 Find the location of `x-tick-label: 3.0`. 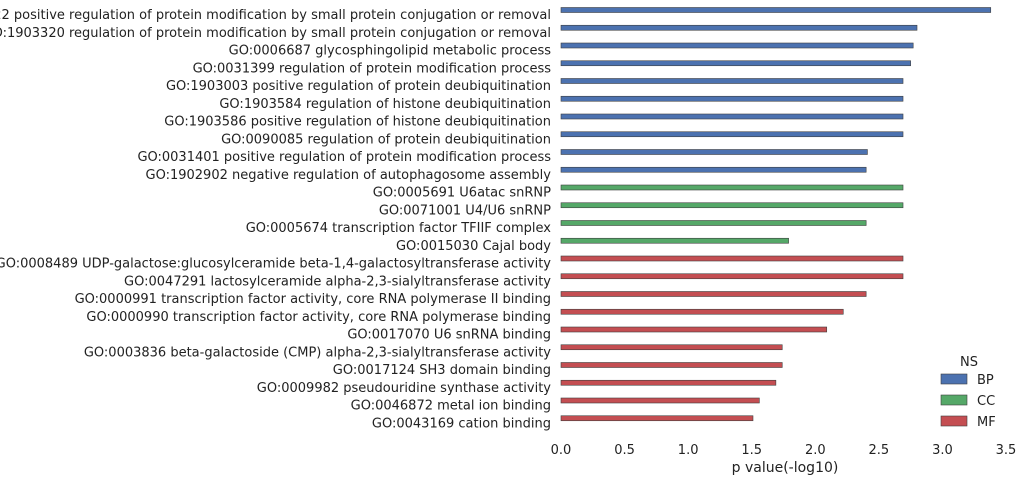

x-tick-label: 3.0 is located at coordinates (942, 450).